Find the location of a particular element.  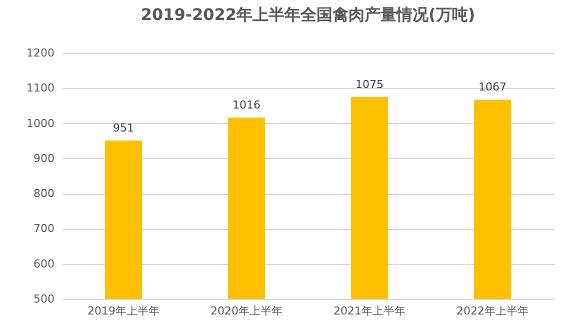

y-tick-label: 700 is located at coordinates (44, 229).